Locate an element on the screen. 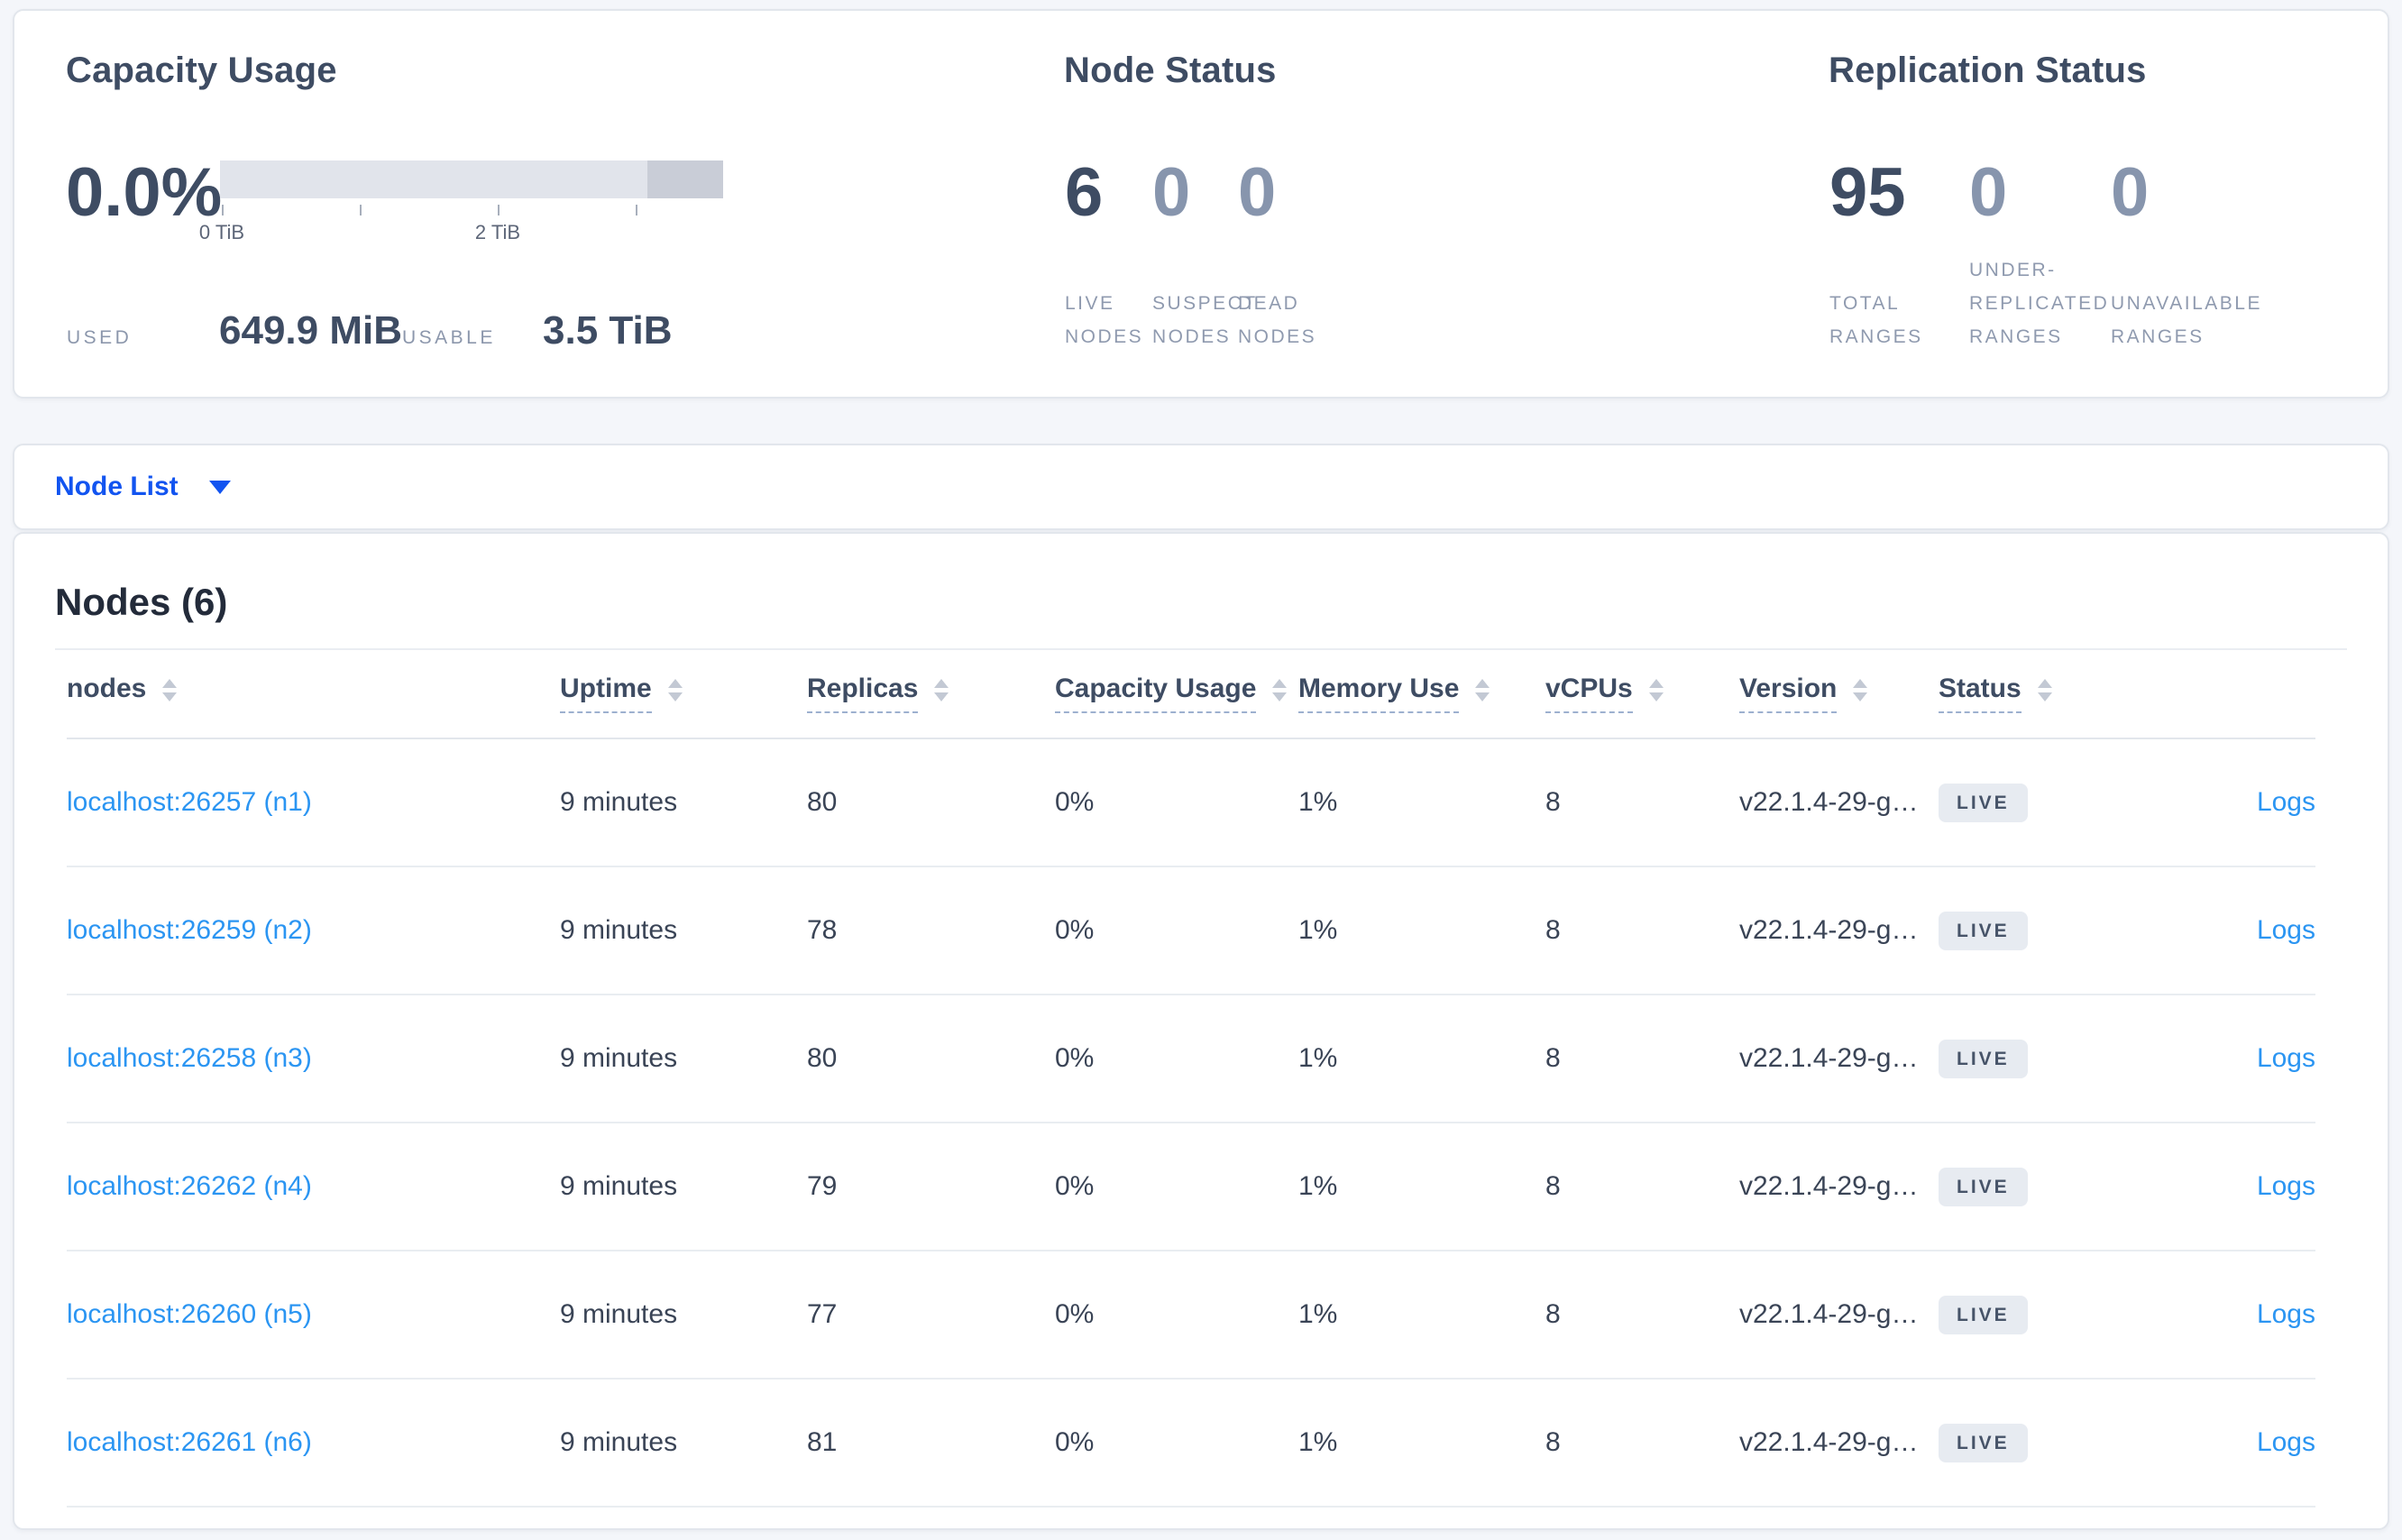  column-header-label: Version is located at coordinates (1788, 693).